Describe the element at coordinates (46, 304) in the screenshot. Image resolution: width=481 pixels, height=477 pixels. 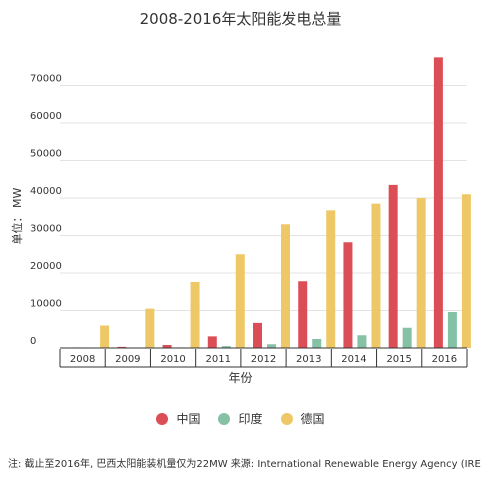
I see `y-tick-label: 10000` at that location.